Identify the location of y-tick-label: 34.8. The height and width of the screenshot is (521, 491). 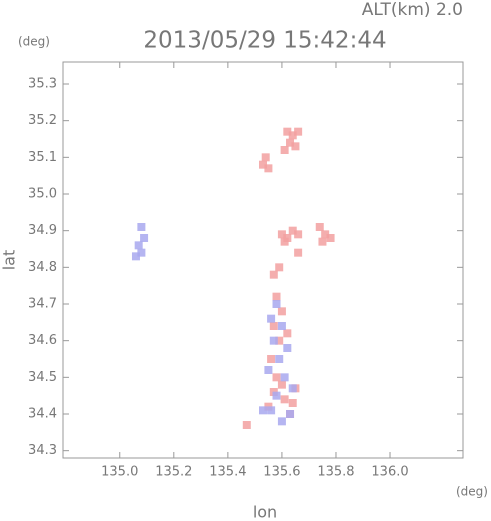
(42, 267).